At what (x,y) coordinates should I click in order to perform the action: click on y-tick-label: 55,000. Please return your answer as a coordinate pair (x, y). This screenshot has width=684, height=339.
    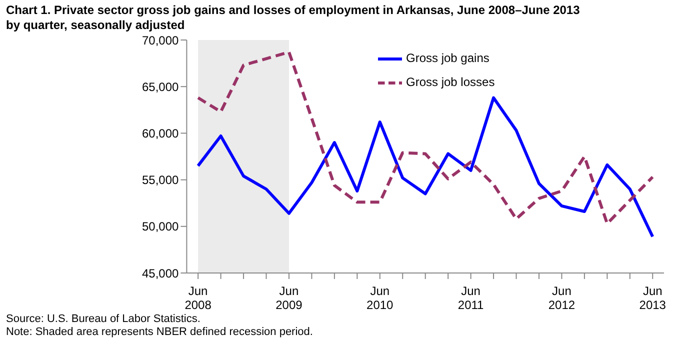
    Looking at the image, I should click on (161, 180).